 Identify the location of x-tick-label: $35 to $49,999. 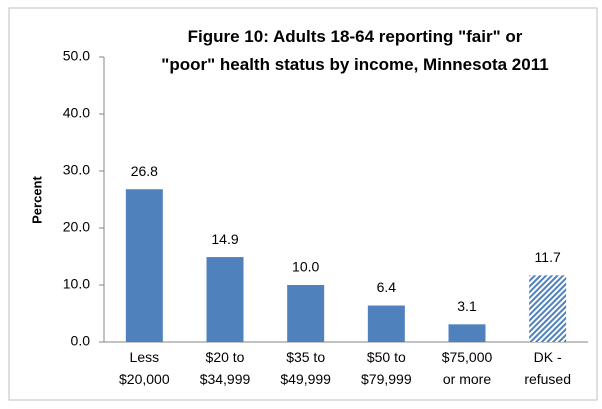
(305, 368).